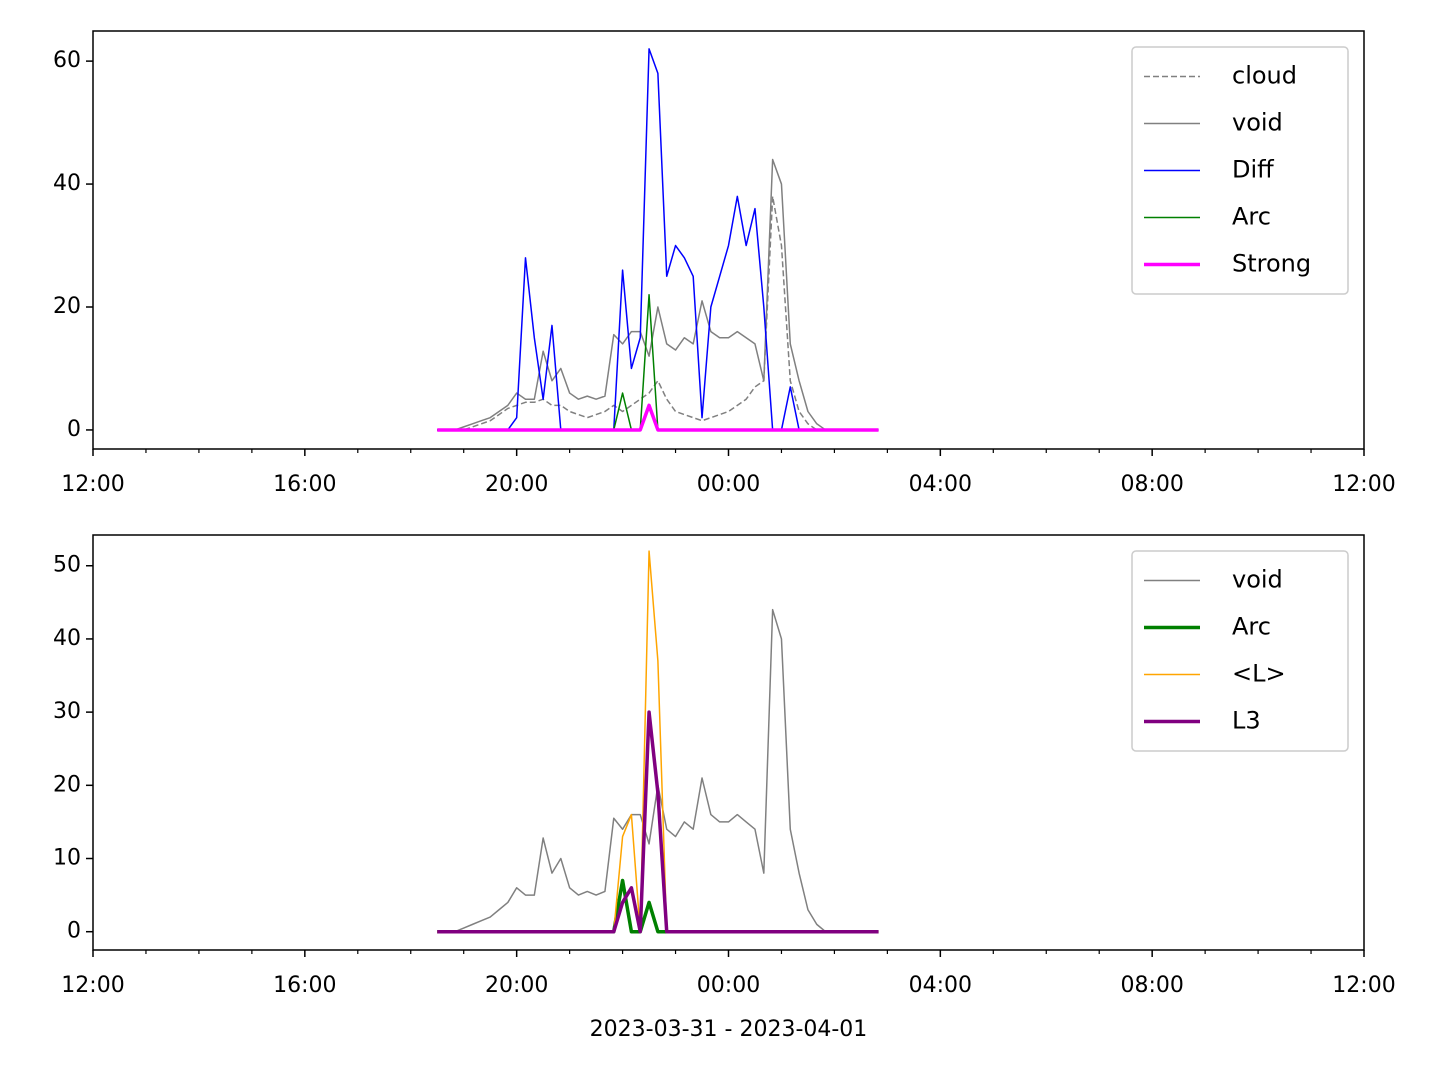 This screenshot has height=1080, width=1440. What do you see at coordinates (1259, 674) in the screenshot?
I see `legend-label: <L>` at bounding box center [1259, 674].